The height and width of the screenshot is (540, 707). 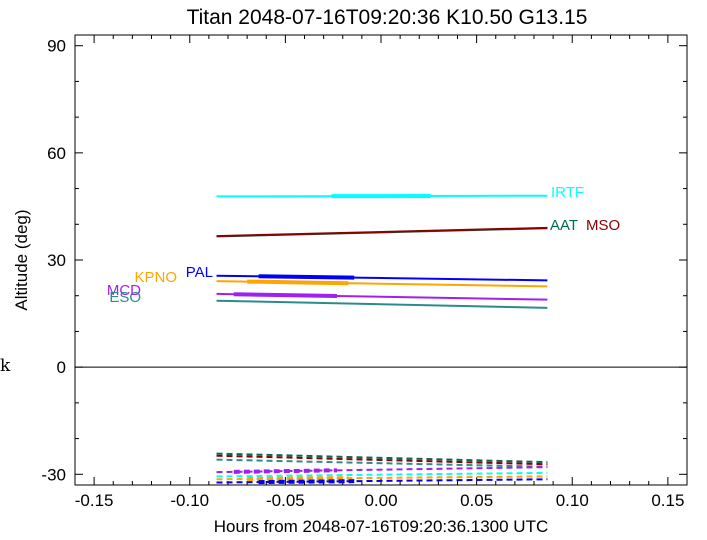 I want to click on series-window-pal, so click(x=306, y=277).